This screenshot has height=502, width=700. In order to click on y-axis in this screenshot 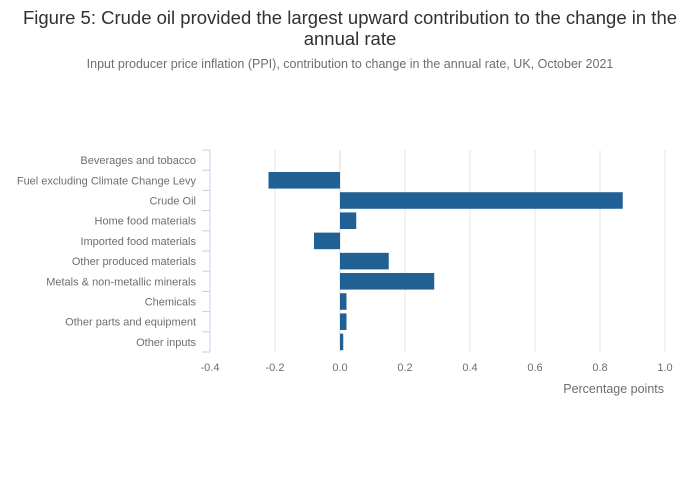, I will do `click(206, 251)`.